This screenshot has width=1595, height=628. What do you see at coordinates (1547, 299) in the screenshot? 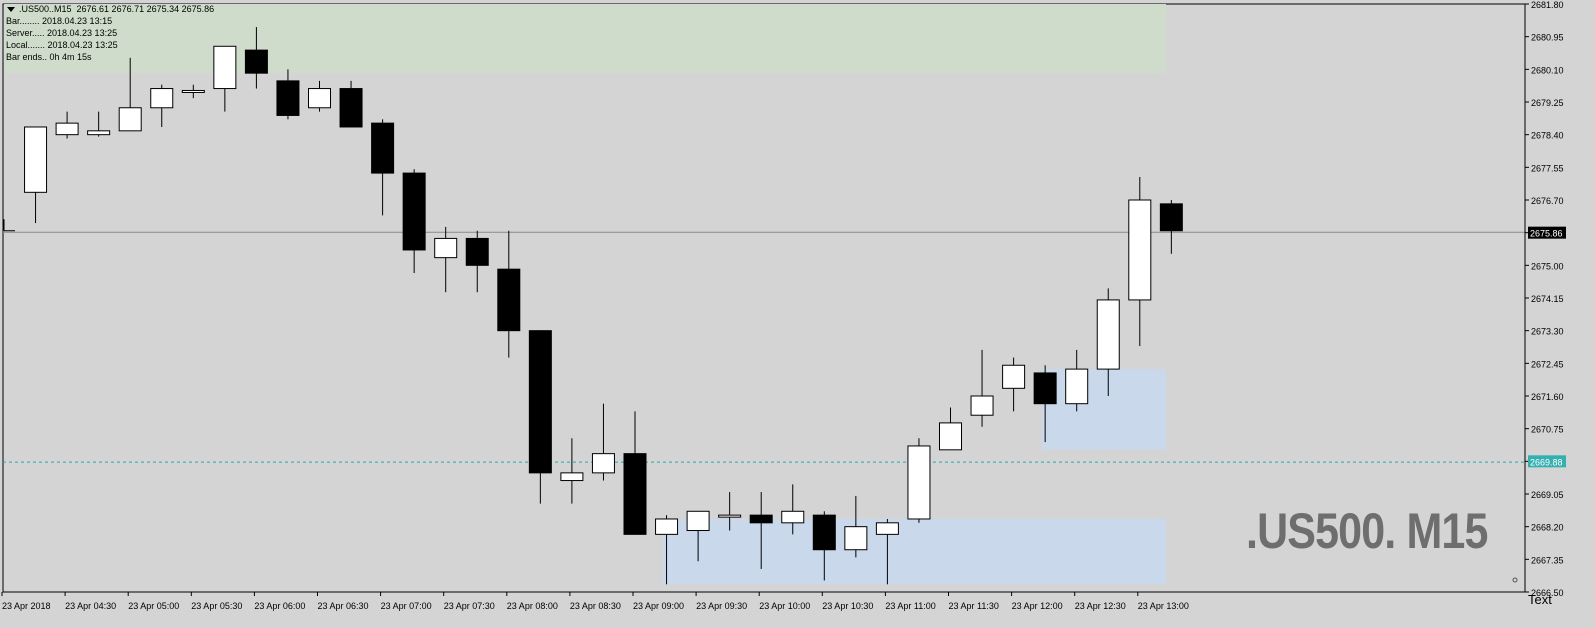
I see `price-tick-label: 2674.15` at bounding box center [1547, 299].